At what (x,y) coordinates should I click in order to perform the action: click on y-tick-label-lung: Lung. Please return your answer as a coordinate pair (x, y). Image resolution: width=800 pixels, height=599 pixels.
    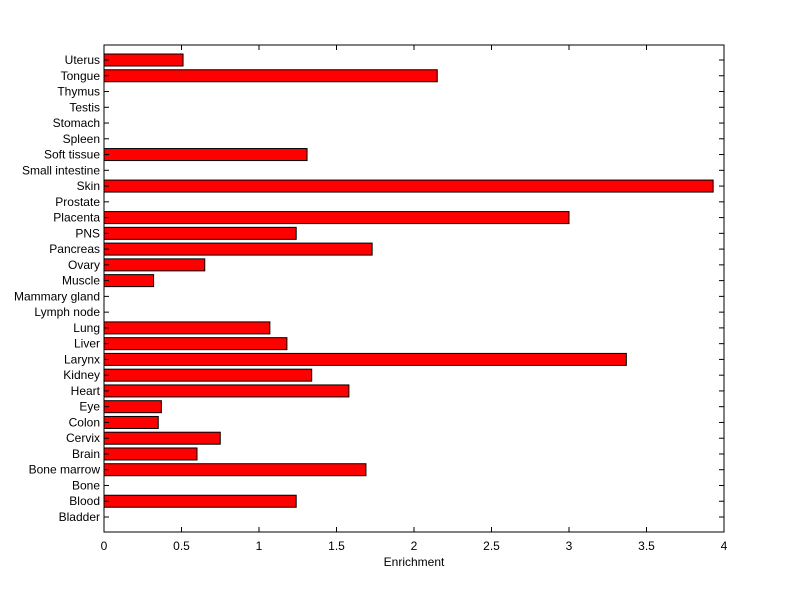
    Looking at the image, I should click on (86, 328).